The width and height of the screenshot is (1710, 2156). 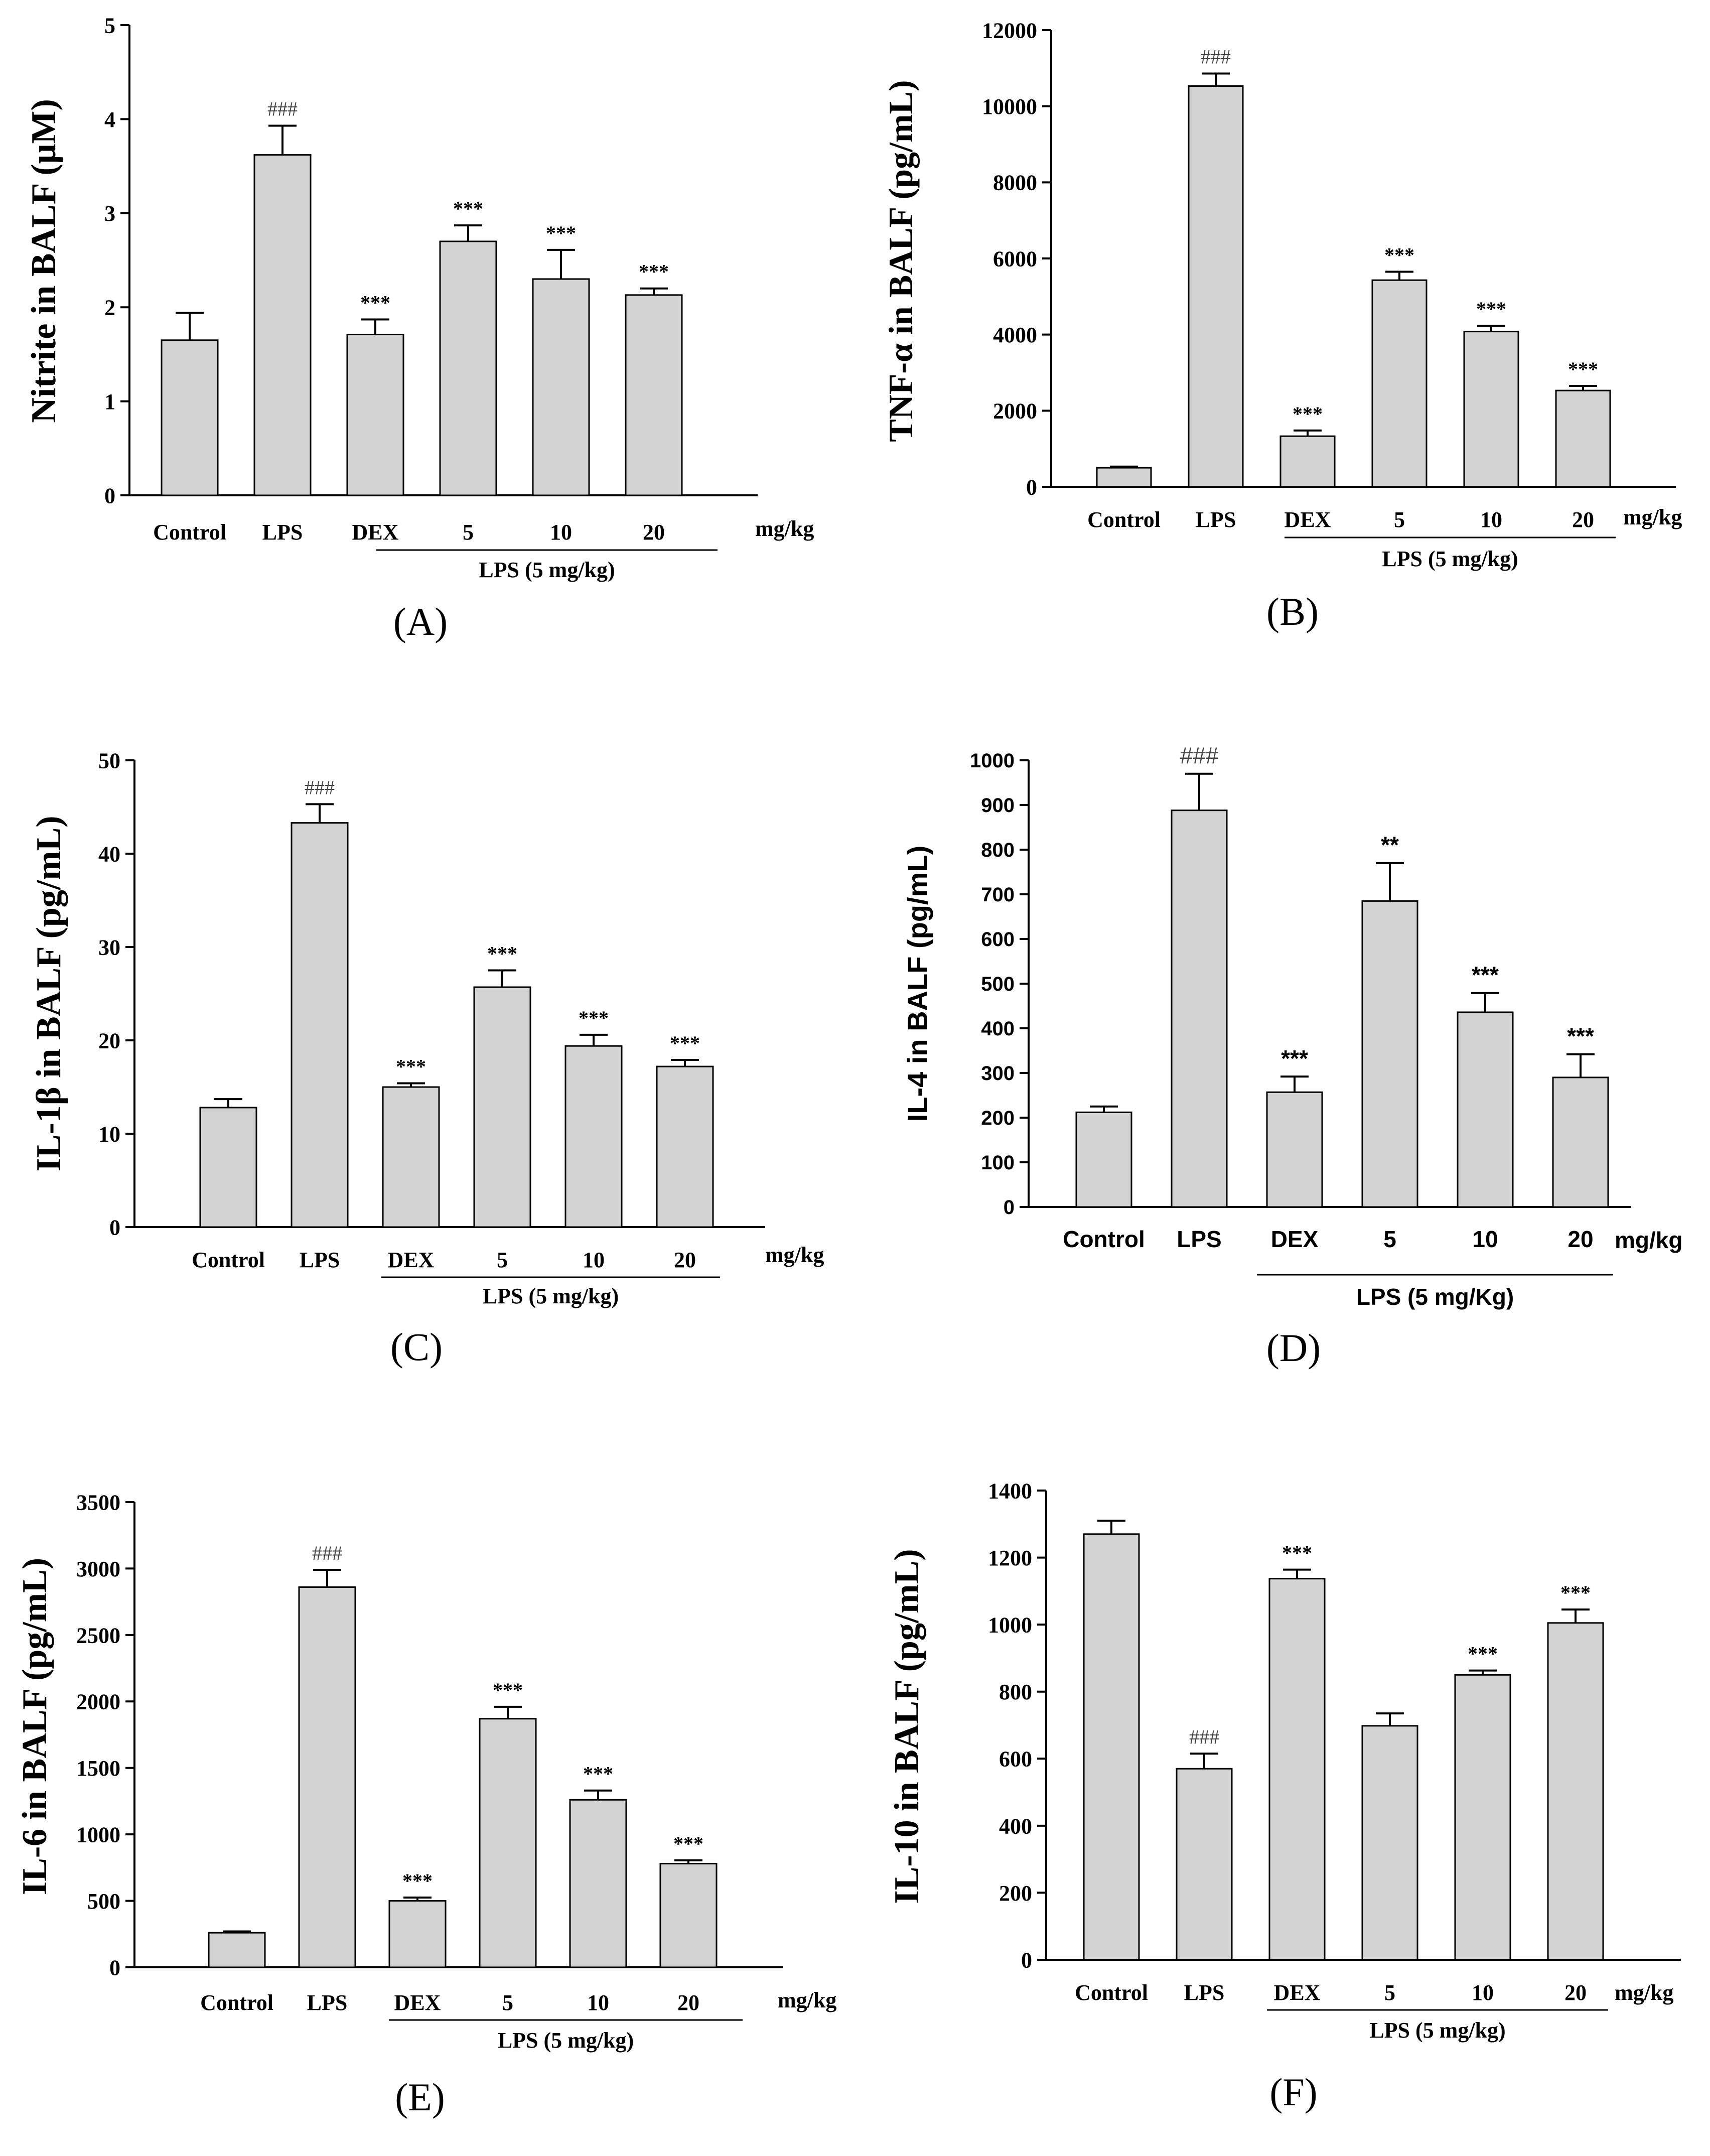 What do you see at coordinates (109, 214) in the screenshot?
I see `y-tick-label: 3` at bounding box center [109, 214].